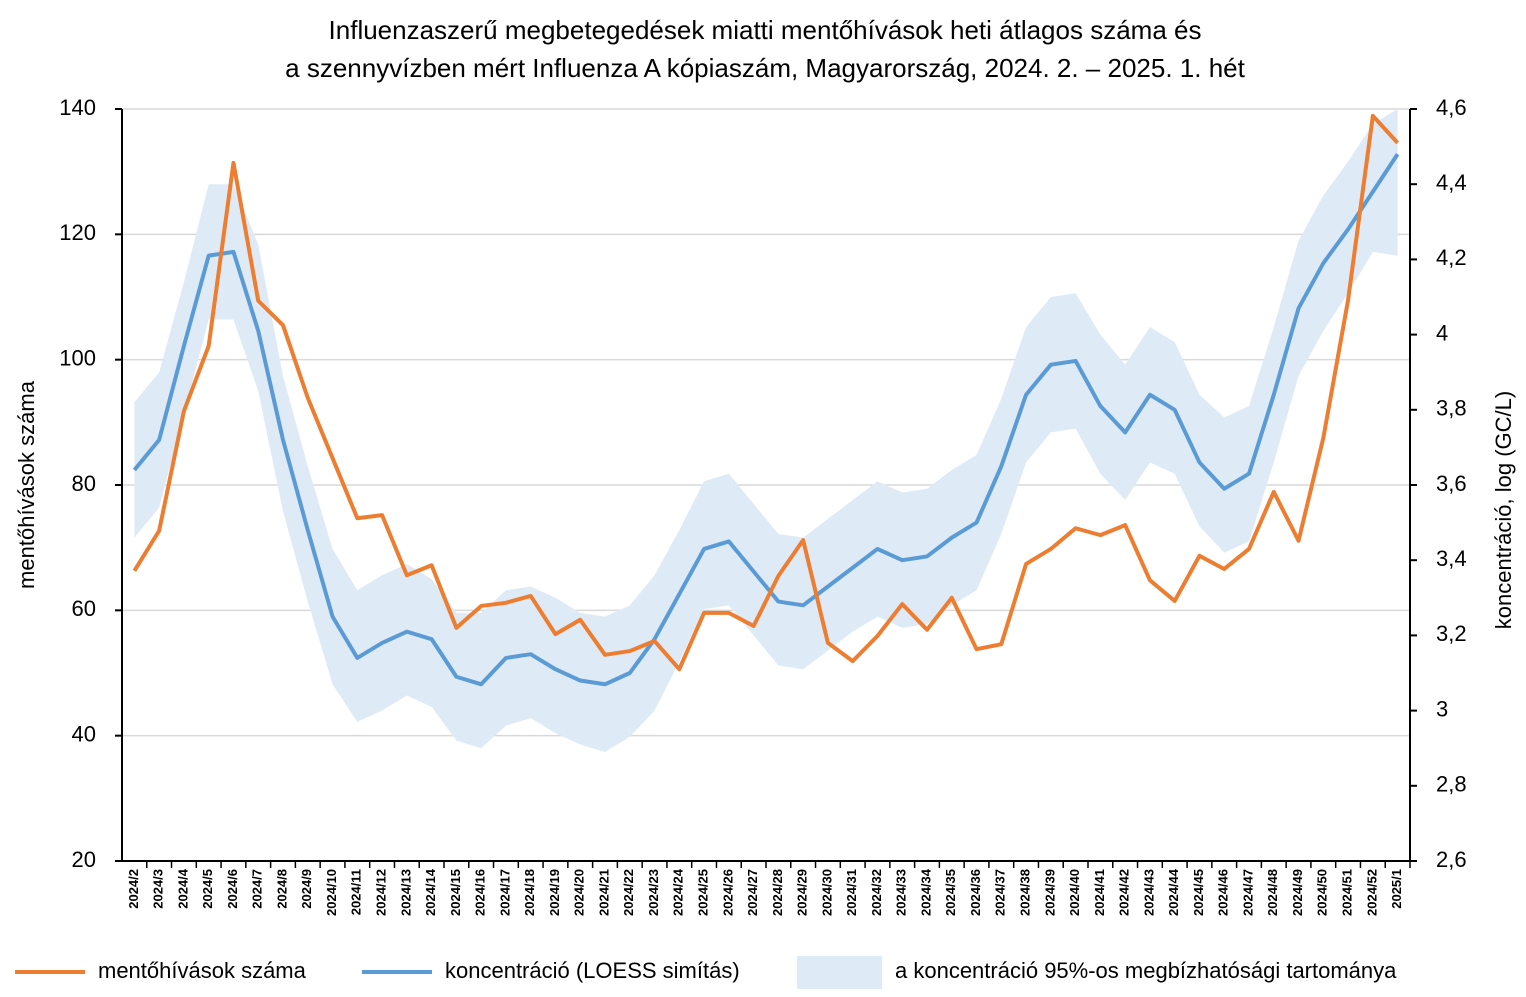 Image resolution: width=1526 pixels, height=997 pixels. What do you see at coordinates (901, 892) in the screenshot?
I see `x-tick-label: 2024/33` at bounding box center [901, 892].